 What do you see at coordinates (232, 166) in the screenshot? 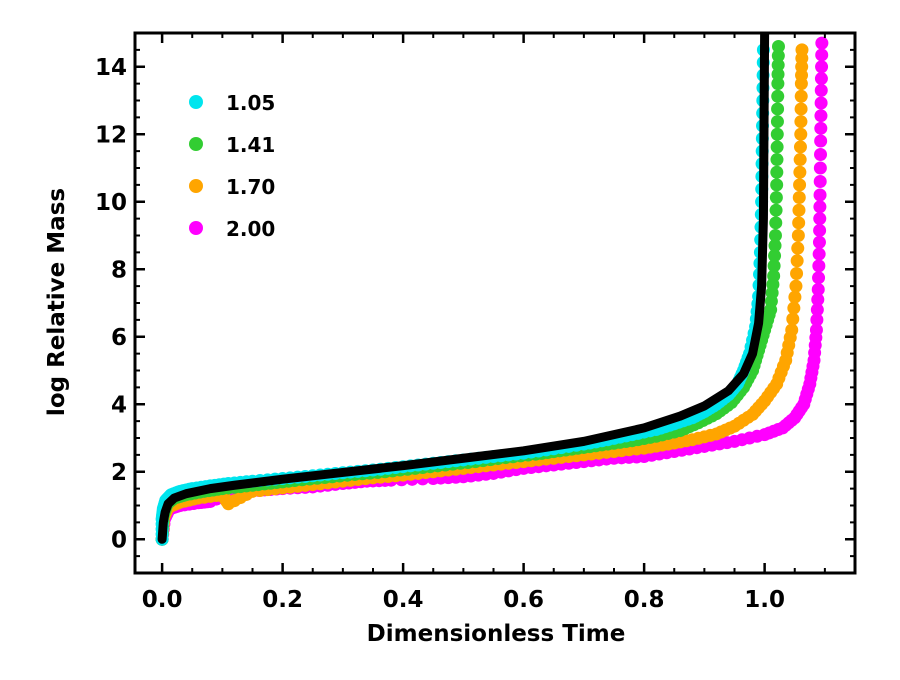
I see `legend: 1.05 1.41 1.70 2.00` at bounding box center [232, 166].